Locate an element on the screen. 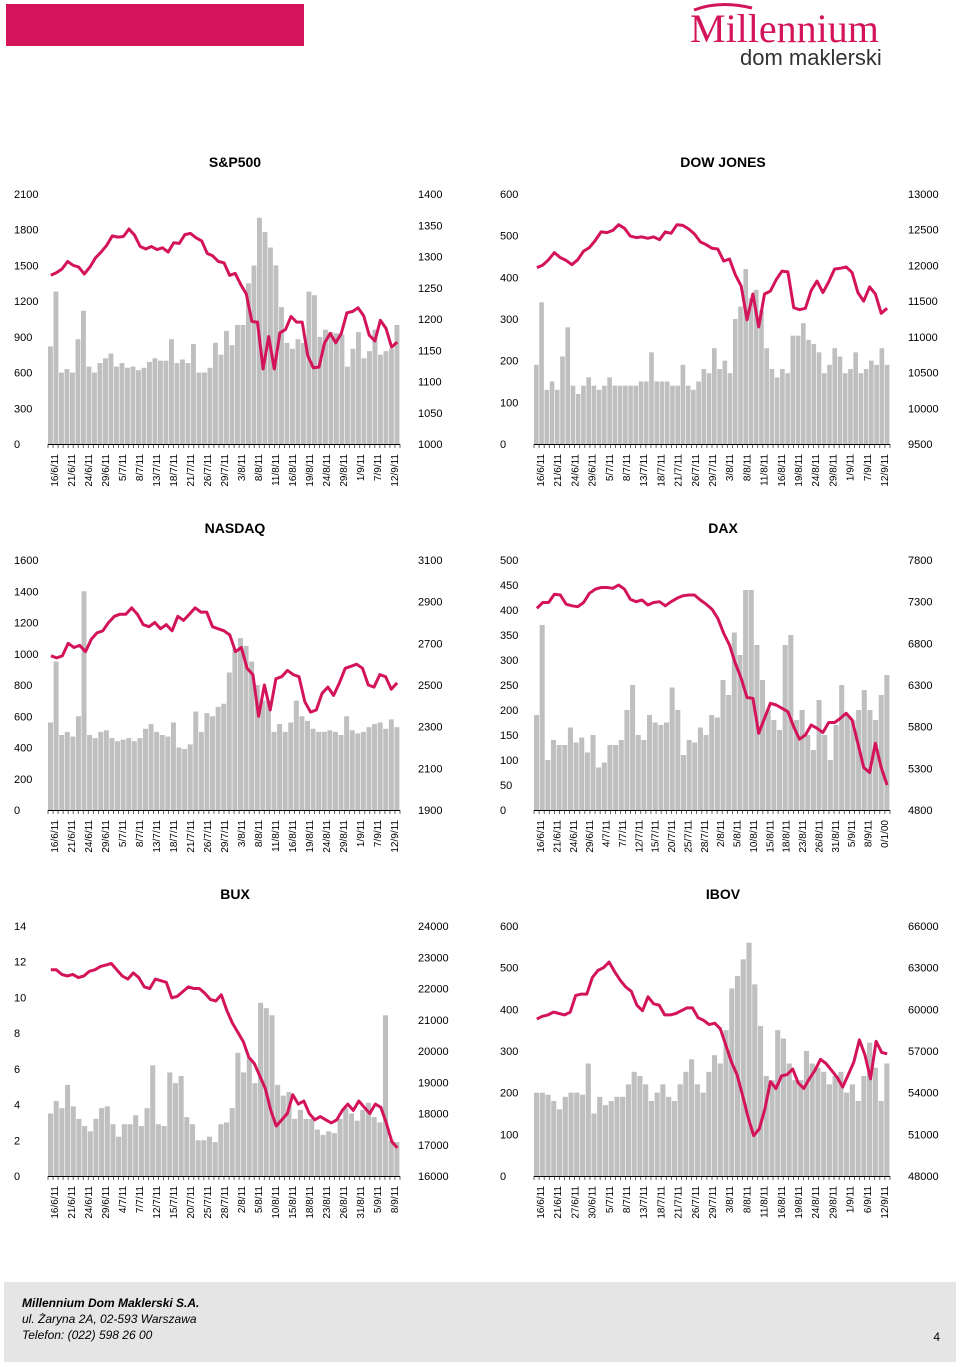 The image size is (960, 1367). right-axis-tick-label: 1000 is located at coordinates (430, 445).